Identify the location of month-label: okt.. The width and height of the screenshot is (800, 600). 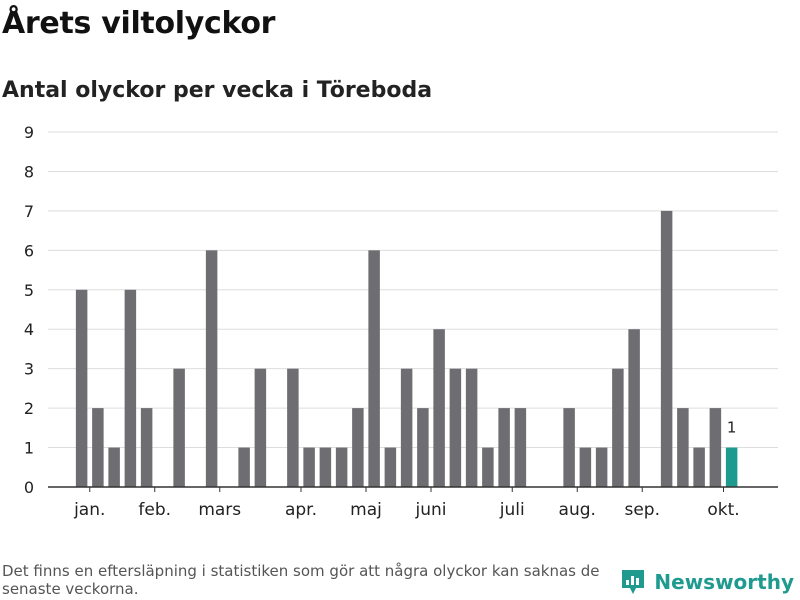
(723, 510).